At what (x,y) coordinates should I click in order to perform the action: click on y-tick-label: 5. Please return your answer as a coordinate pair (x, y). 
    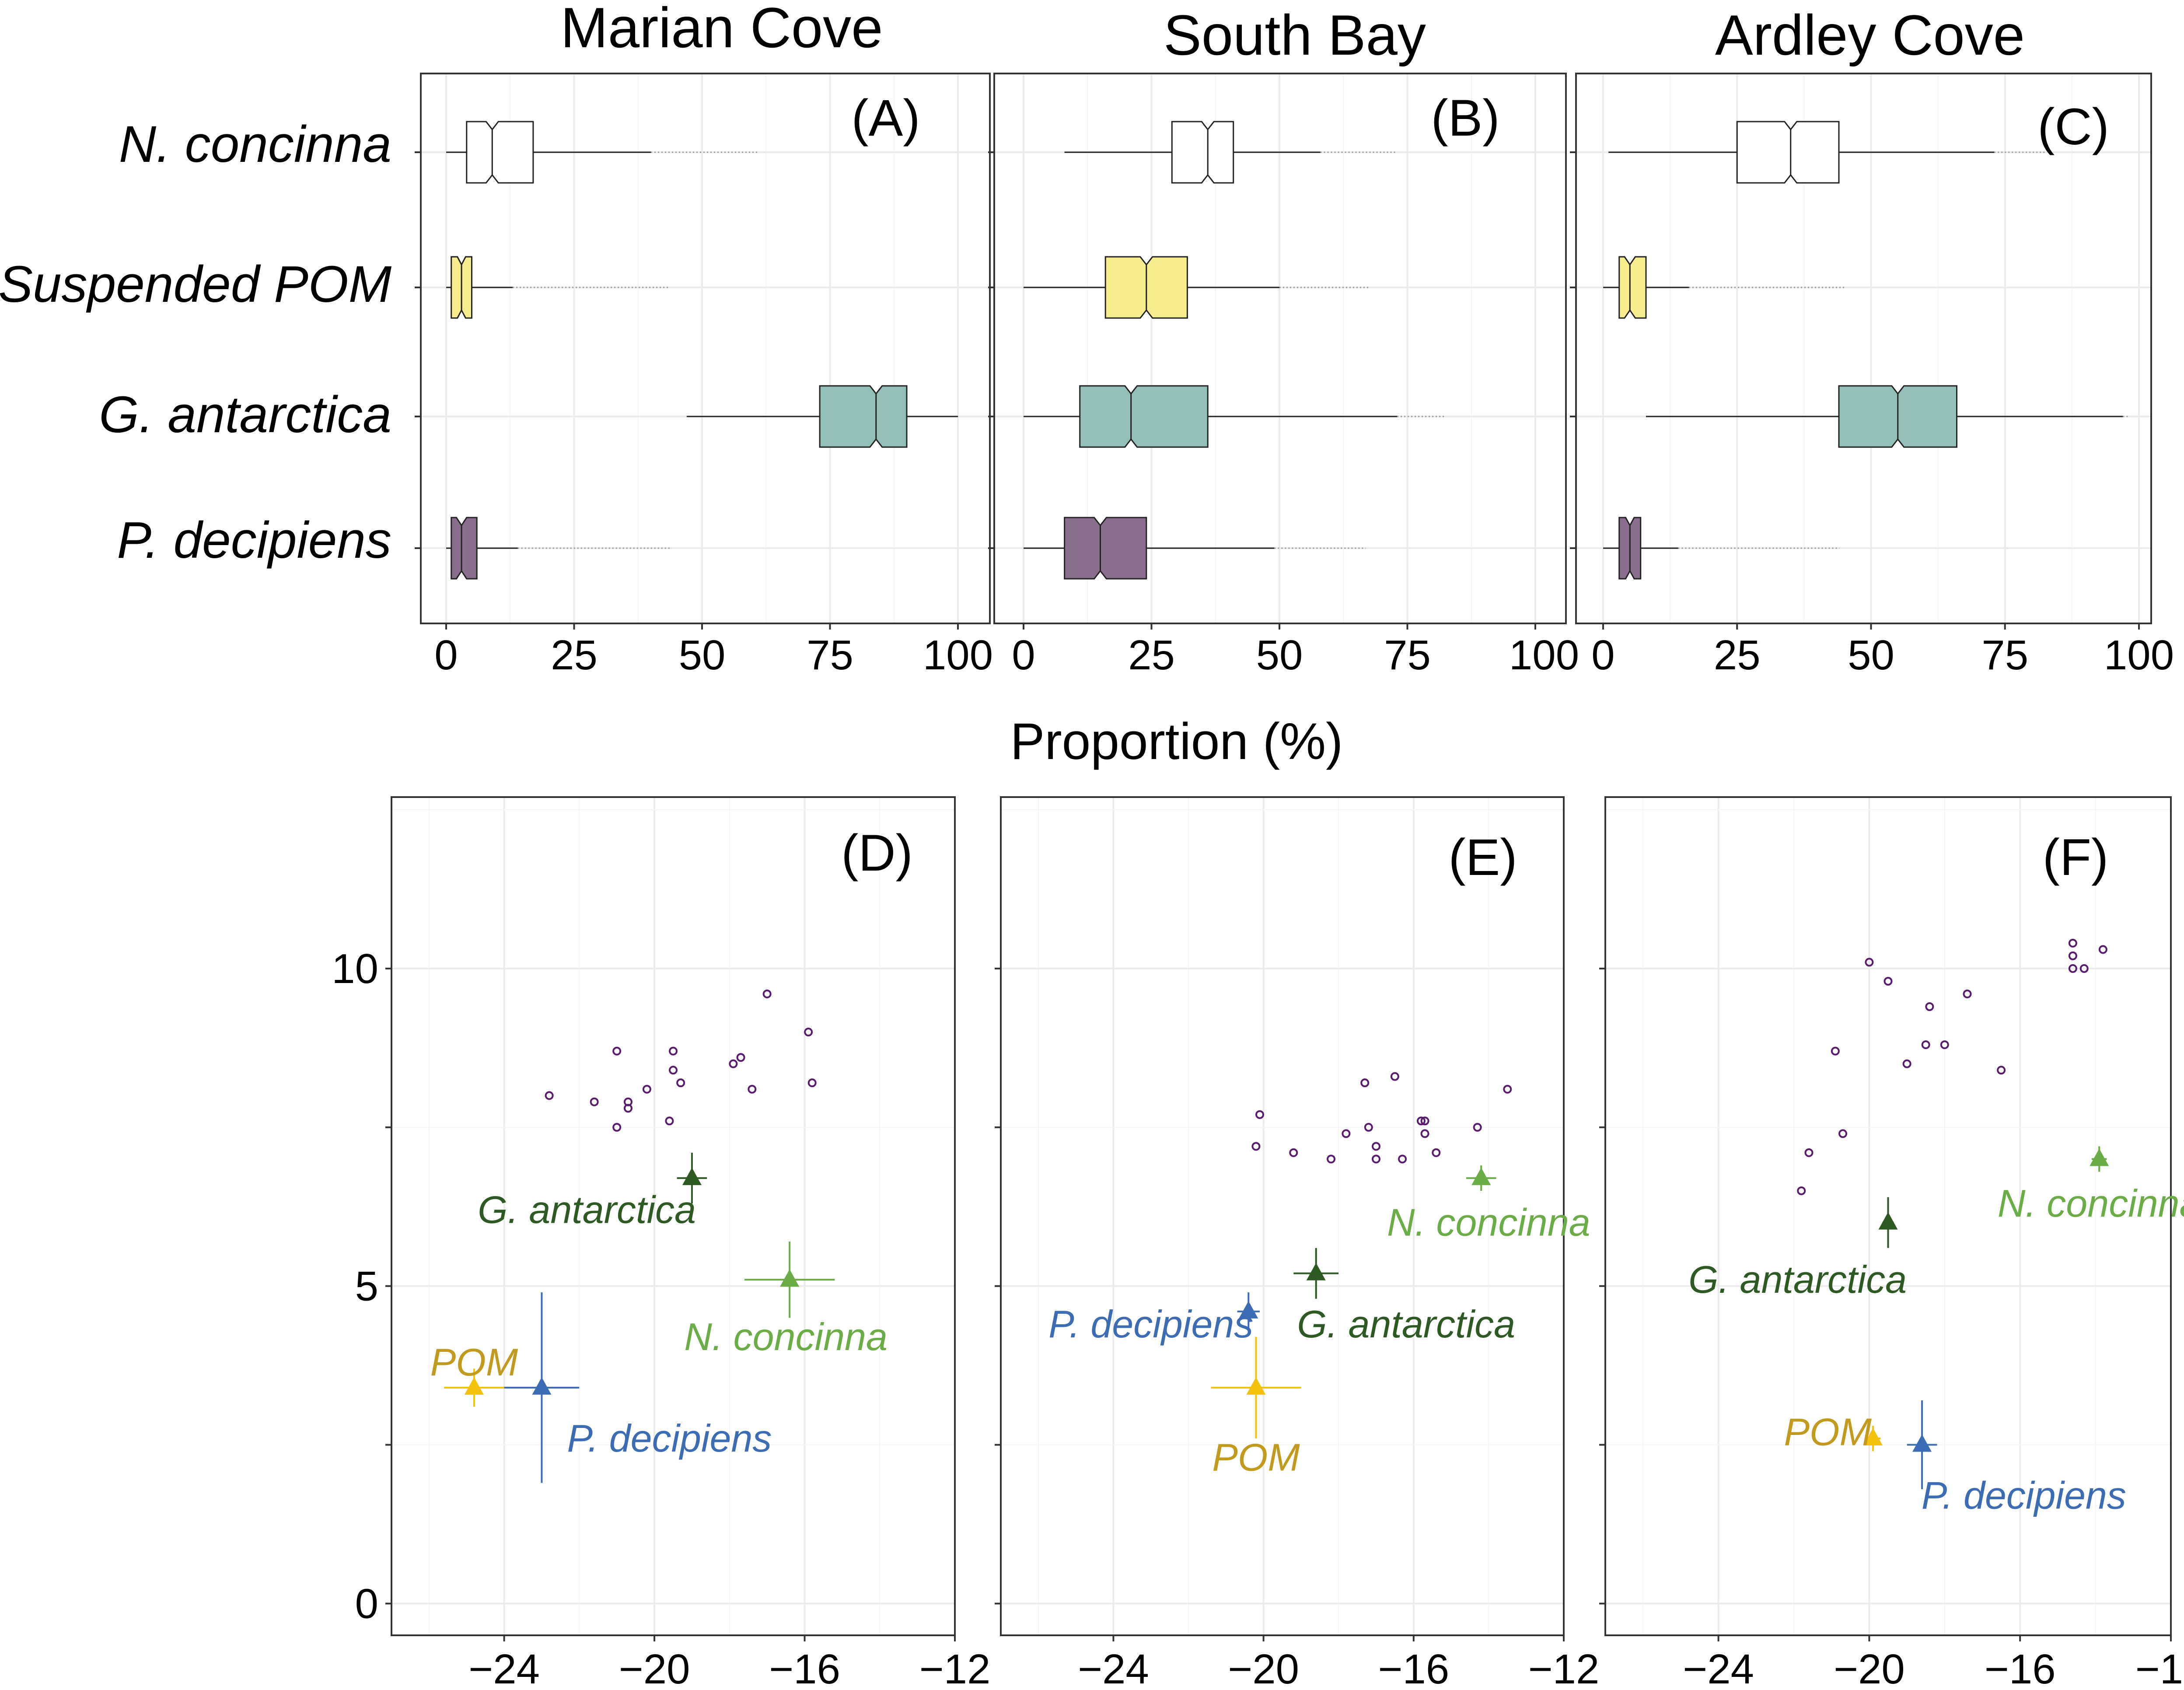
    Looking at the image, I should click on (366, 1286).